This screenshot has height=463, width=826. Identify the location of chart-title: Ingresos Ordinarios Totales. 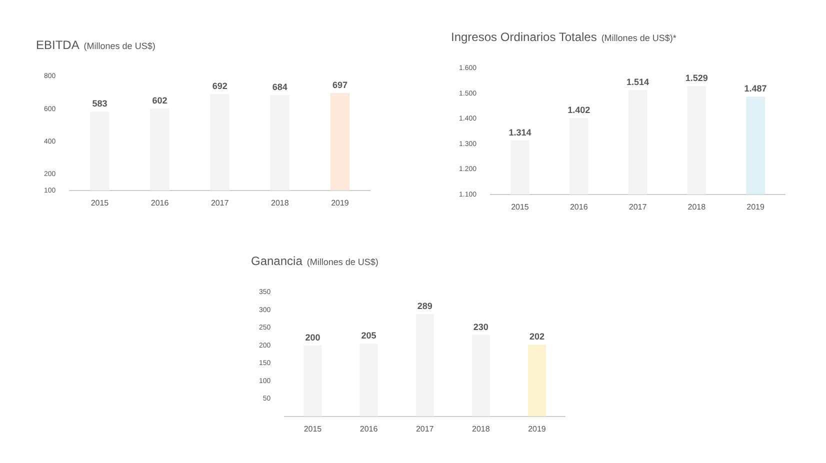
(524, 37).